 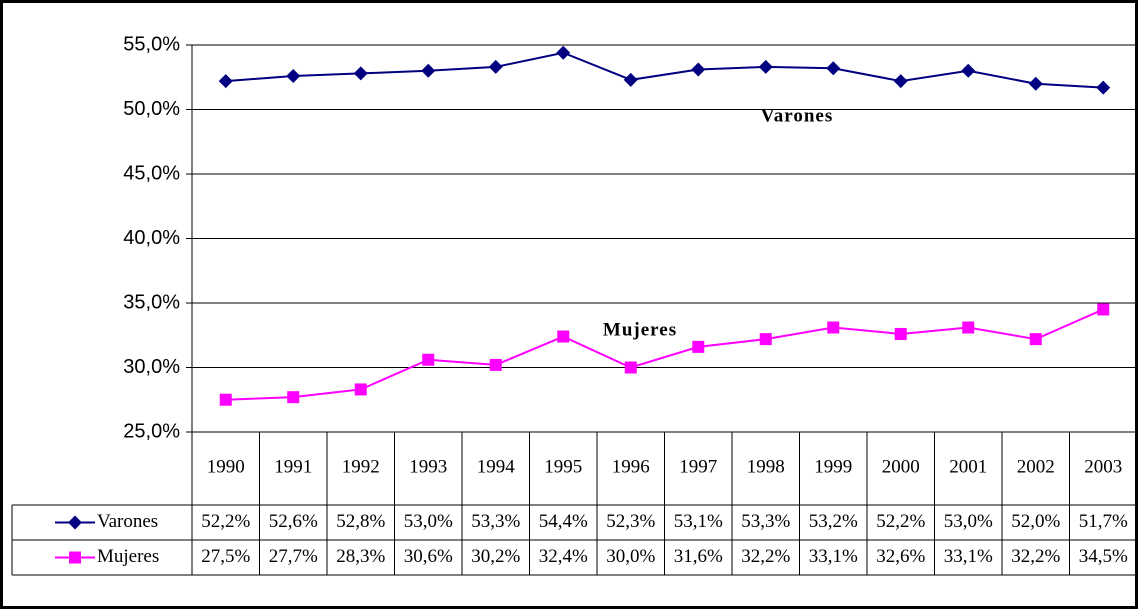 I want to click on x-tick-label: 2001, so click(x=968, y=466).